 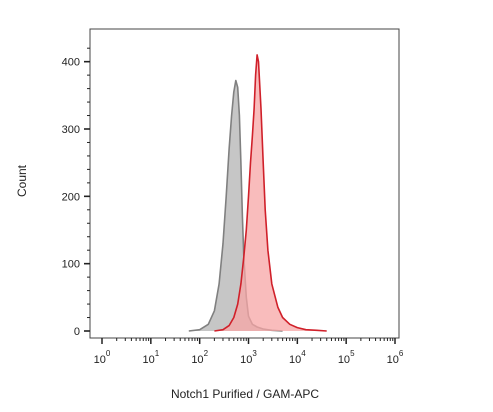 I want to click on y-tick-label: 100, so click(x=71, y=265).